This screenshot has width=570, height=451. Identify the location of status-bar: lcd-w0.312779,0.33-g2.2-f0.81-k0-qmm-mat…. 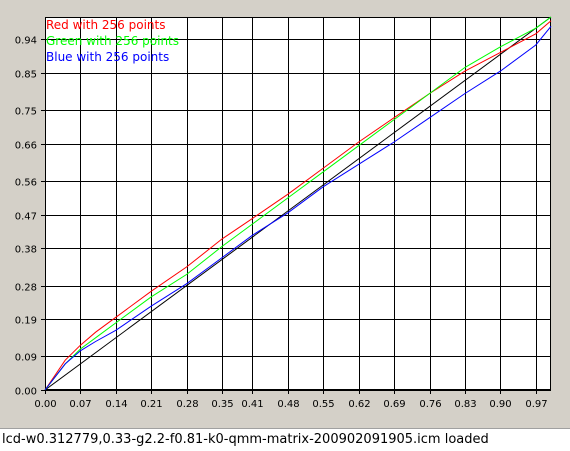
(285, 439).